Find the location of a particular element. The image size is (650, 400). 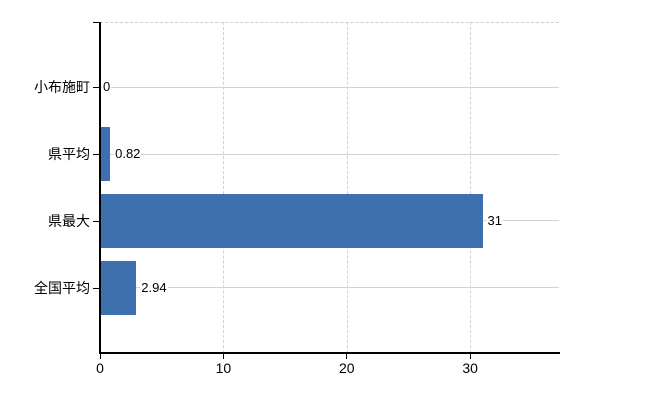

category-label-3: 全国平均 is located at coordinates (62, 287).